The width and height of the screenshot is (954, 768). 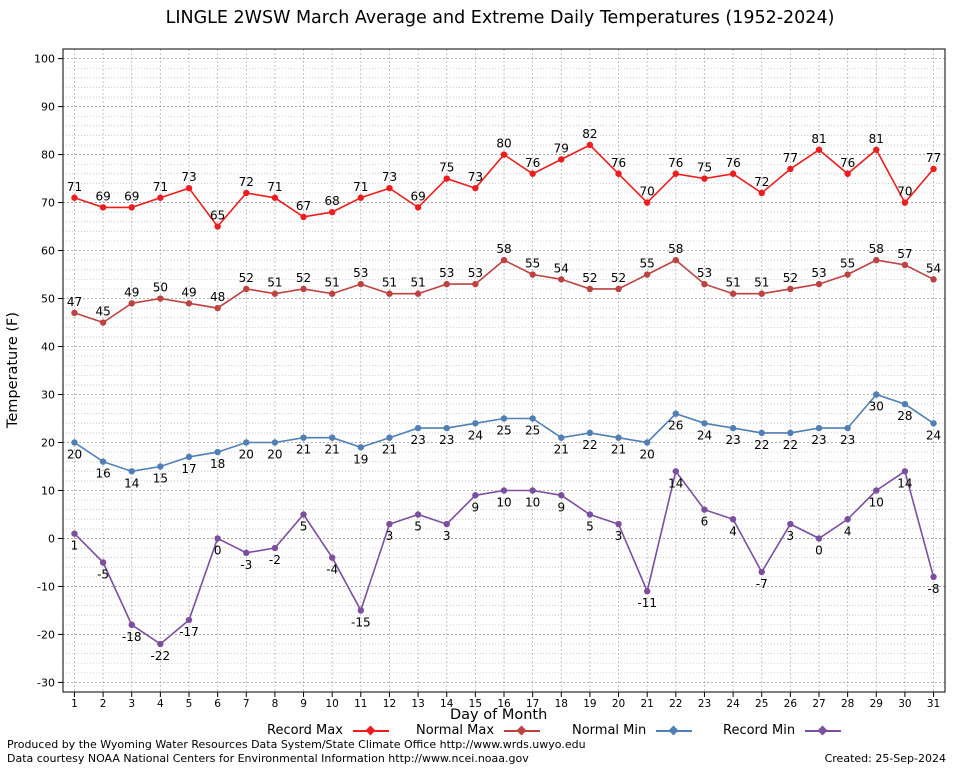 I want to click on x-tick-label: 4, so click(x=160, y=704).